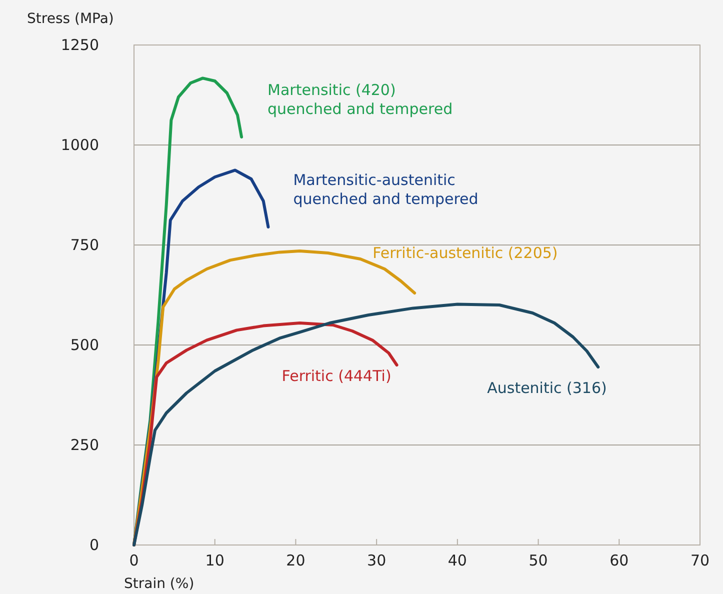  I want to click on x-tick-label: 20, so click(296, 561).